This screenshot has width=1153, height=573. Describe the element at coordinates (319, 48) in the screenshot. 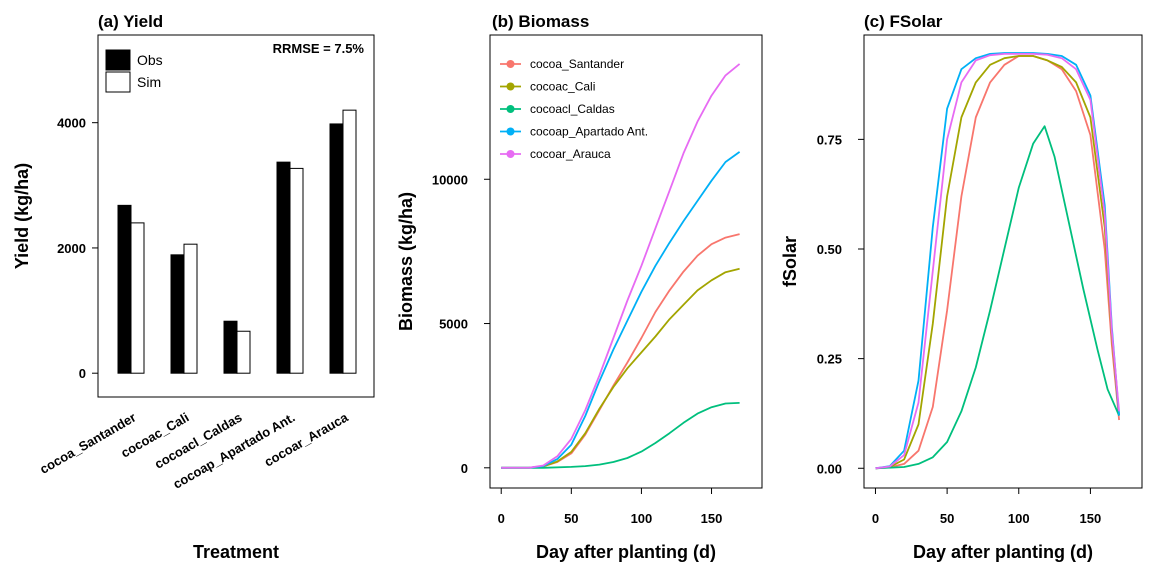

I see `rrmse-annotation: RRMSE = 7.5%` at that location.